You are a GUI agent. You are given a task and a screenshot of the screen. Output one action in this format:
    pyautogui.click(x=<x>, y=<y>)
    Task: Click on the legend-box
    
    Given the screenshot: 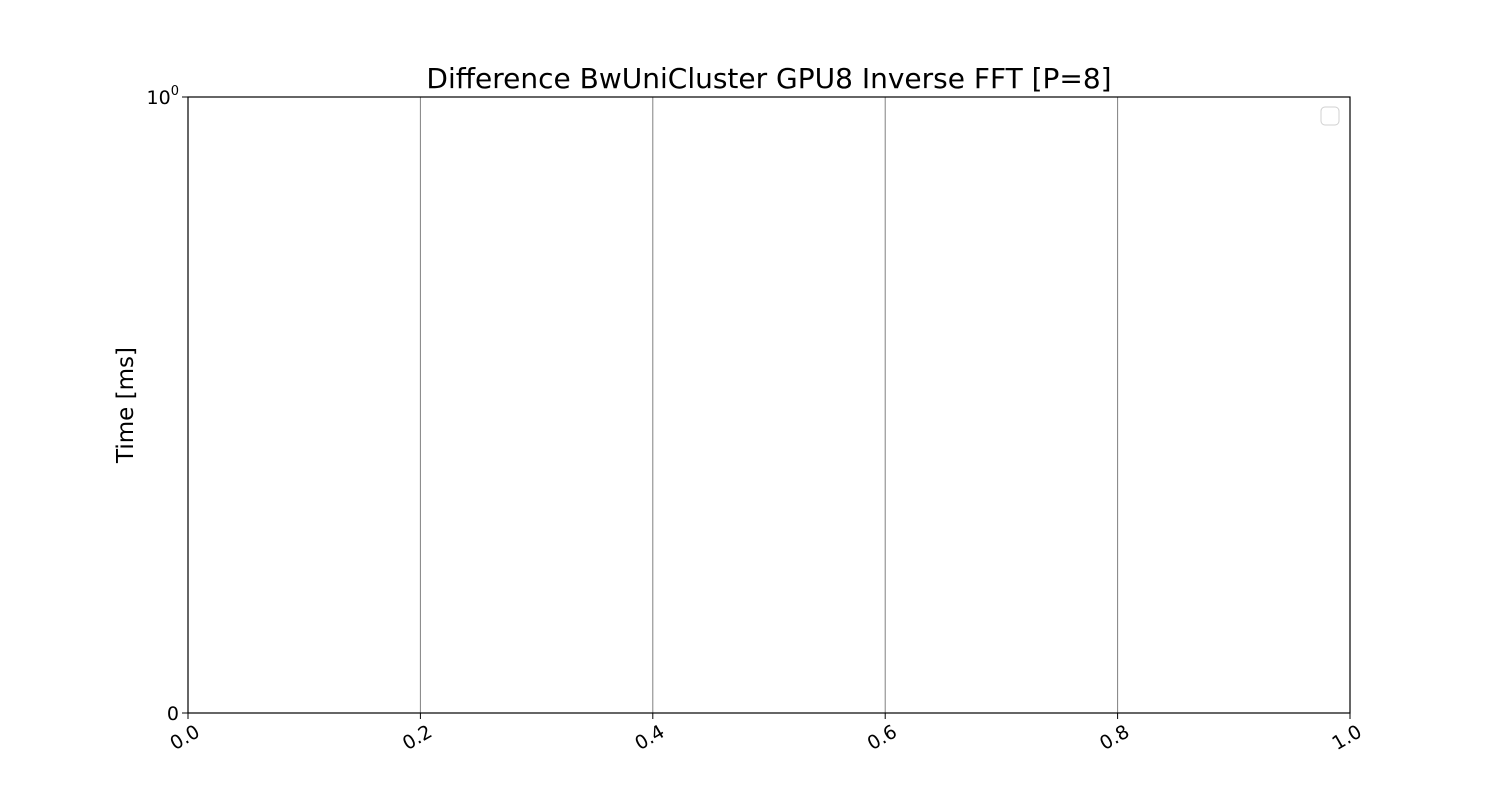 What is the action you would take?
    pyautogui.click(x=1330, y=116)
    